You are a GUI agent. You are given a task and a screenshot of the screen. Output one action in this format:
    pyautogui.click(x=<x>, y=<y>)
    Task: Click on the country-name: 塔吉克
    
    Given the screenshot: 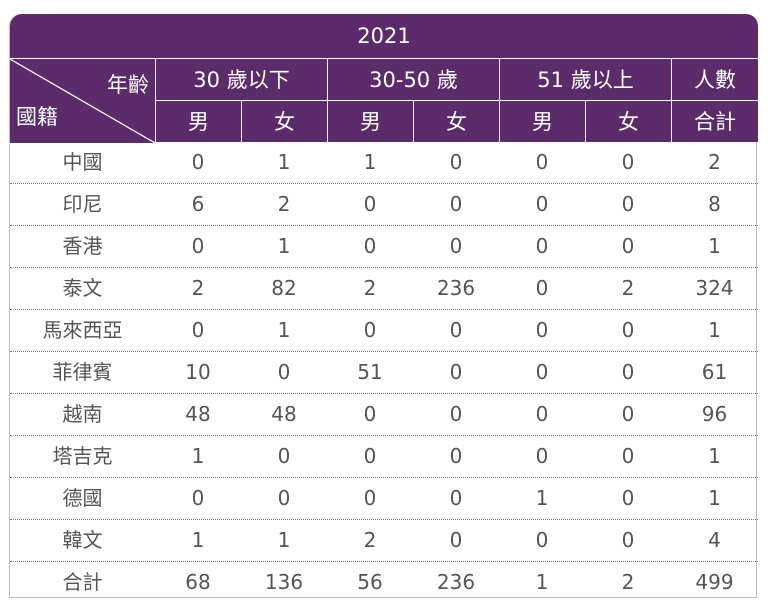 What is the action you would take?
    pyautogui.click(x=82, y=456)
    